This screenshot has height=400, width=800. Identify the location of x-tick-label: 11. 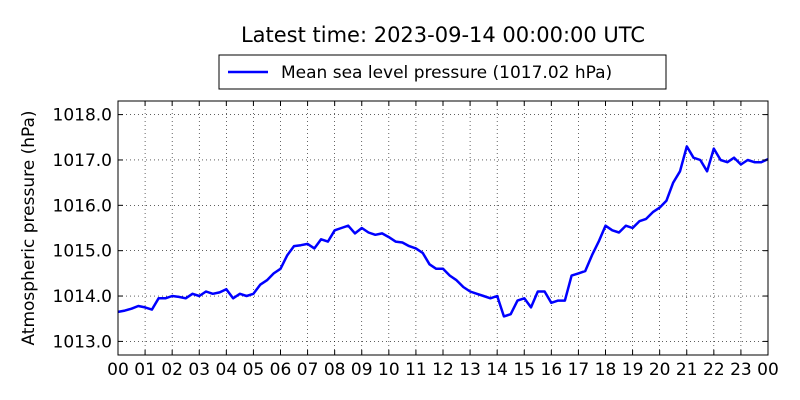
(416, 370).